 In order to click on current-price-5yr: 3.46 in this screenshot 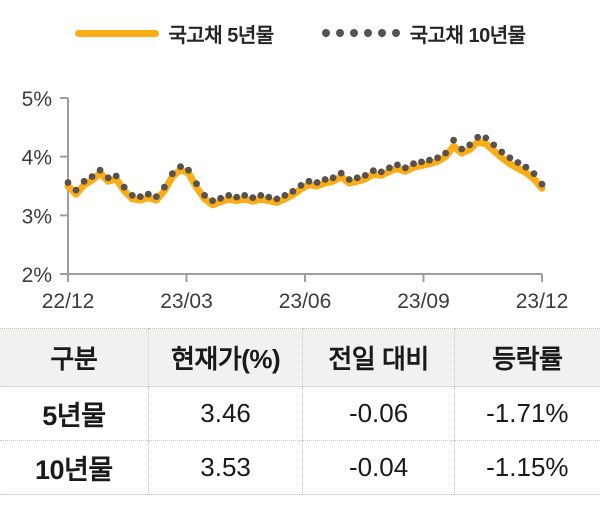, I will do `click(225, 413)`.